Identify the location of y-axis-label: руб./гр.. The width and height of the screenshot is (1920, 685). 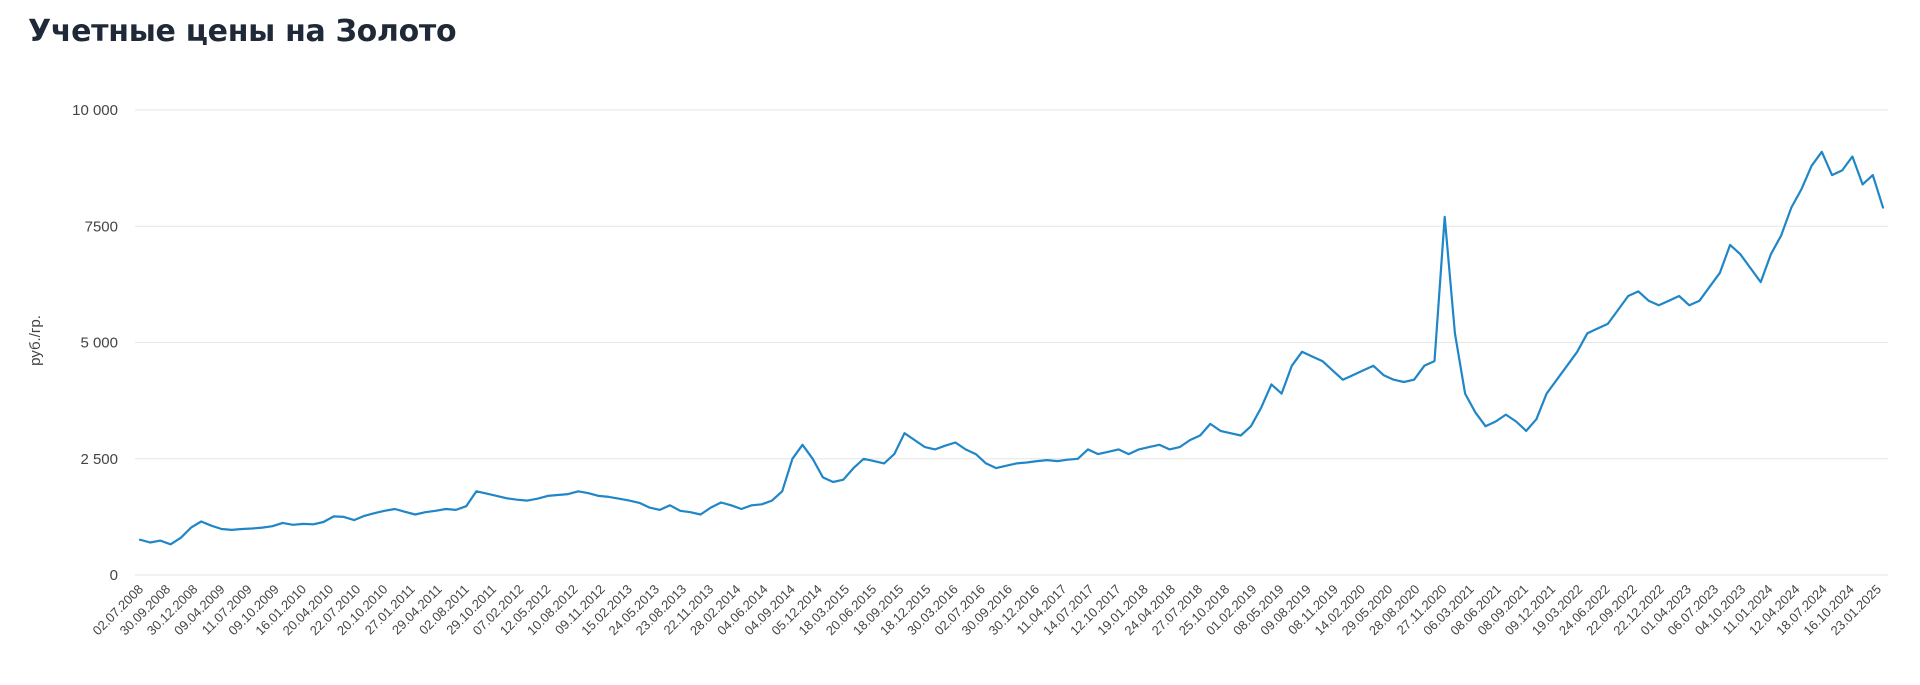
(35, 340).